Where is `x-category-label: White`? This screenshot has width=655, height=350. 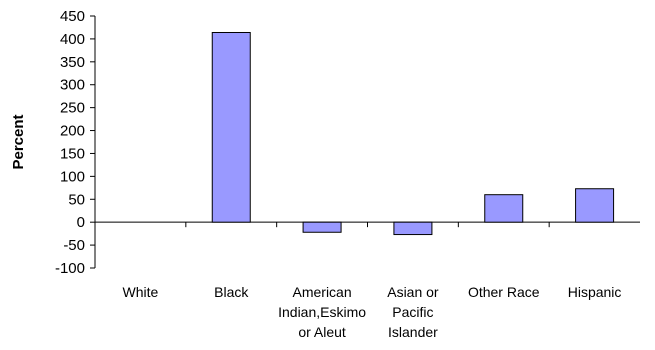 x-category-label: White is located at coordinates (141, 292).